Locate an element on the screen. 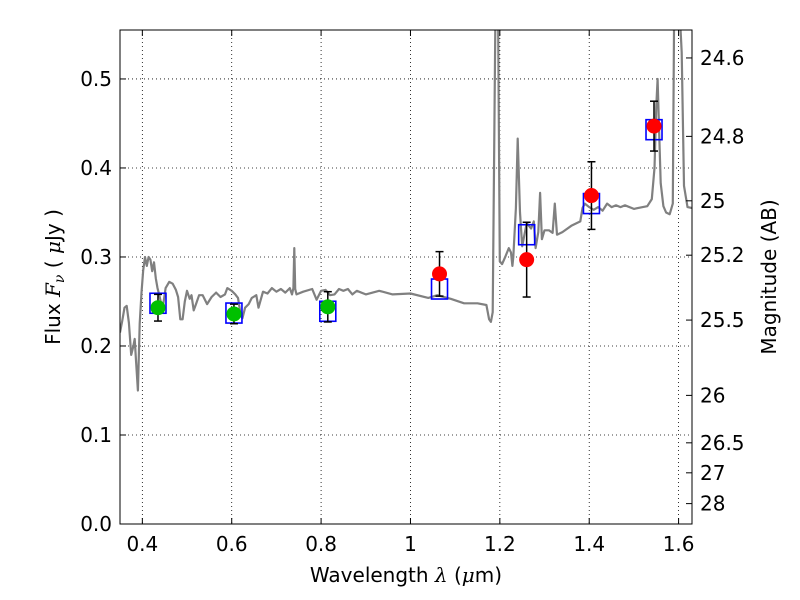  right-tick-label: 27 is located at coordinates (712, 473).